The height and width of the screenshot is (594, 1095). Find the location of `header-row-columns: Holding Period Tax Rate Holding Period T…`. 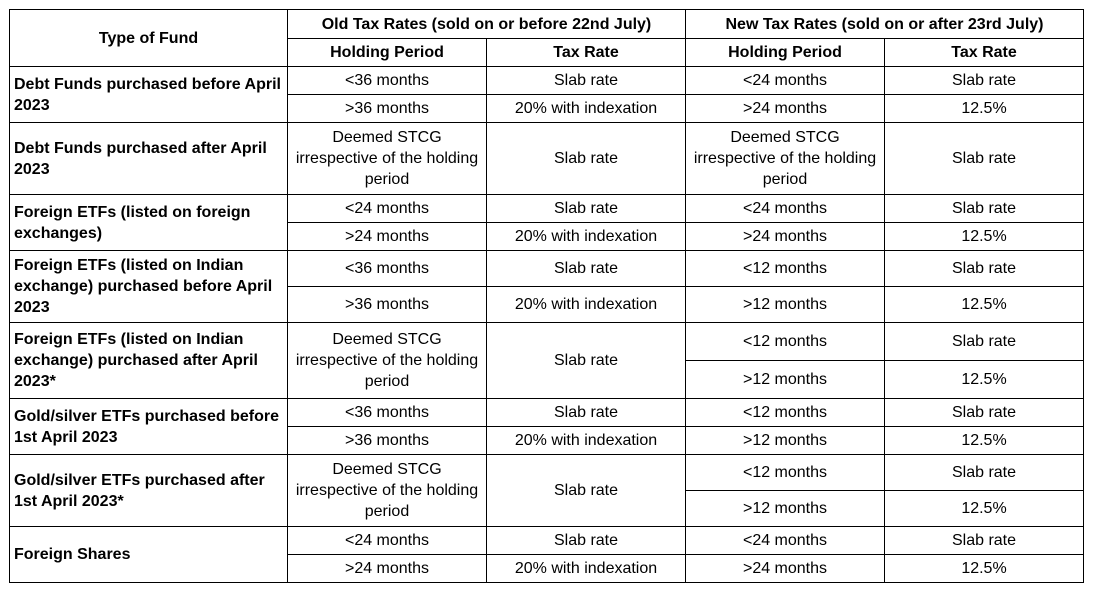

header-row-columns: Holding Period Tax Rate Holding Period T… is located at coordinates (547, 52).